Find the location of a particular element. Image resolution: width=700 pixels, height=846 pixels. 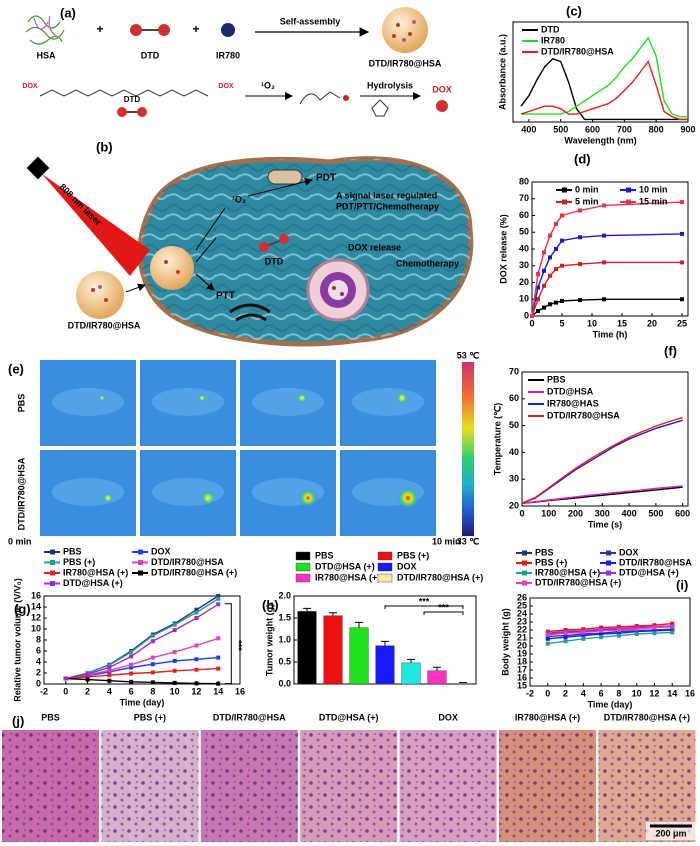

y-tick-label: 15 is located at coordinates (522, 685).